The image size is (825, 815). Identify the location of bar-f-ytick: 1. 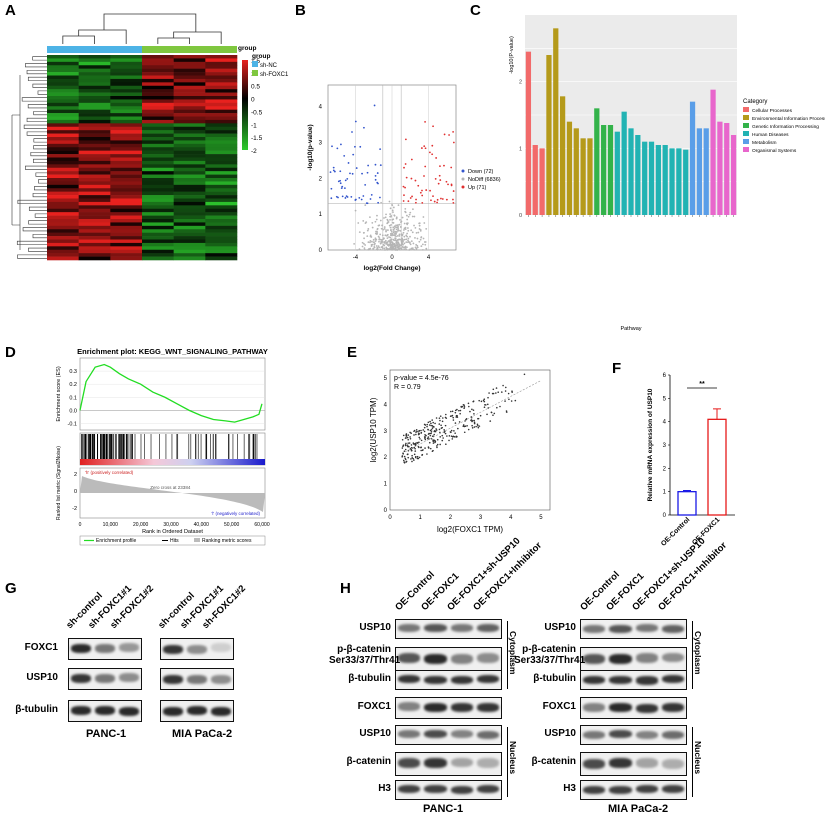
(665, 493).